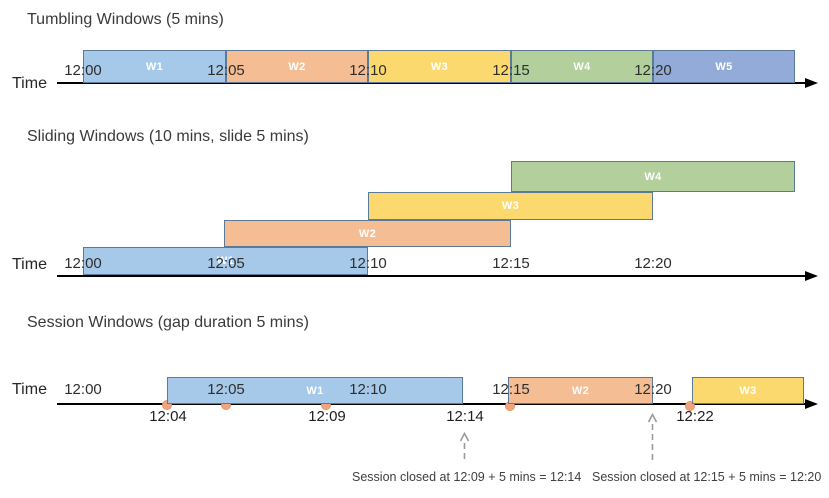 The image size is (829, 498). Describe the element at coordinates (368, 389) in the screenshot. I see `session-tick: 12:10` at that location.